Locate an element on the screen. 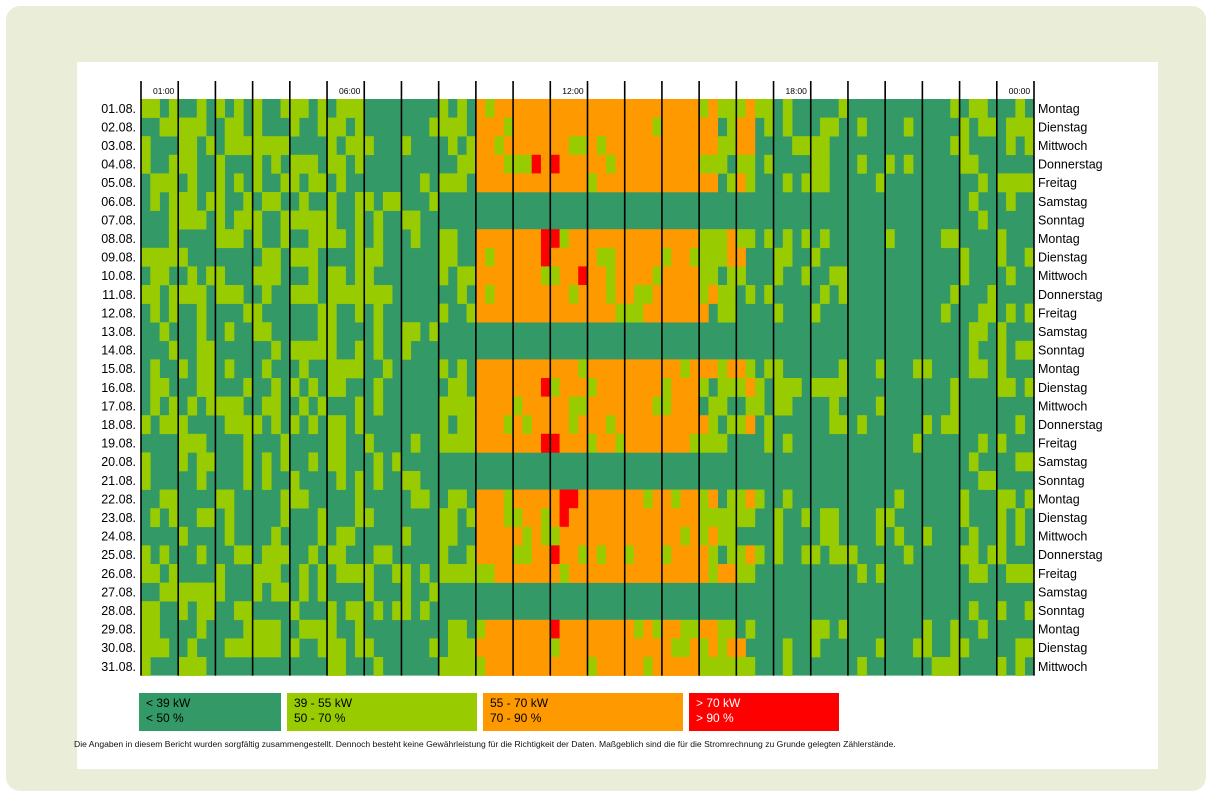 The image size is (1212, 797). row-day-label: Montag is located at coordinates (1059, 109).